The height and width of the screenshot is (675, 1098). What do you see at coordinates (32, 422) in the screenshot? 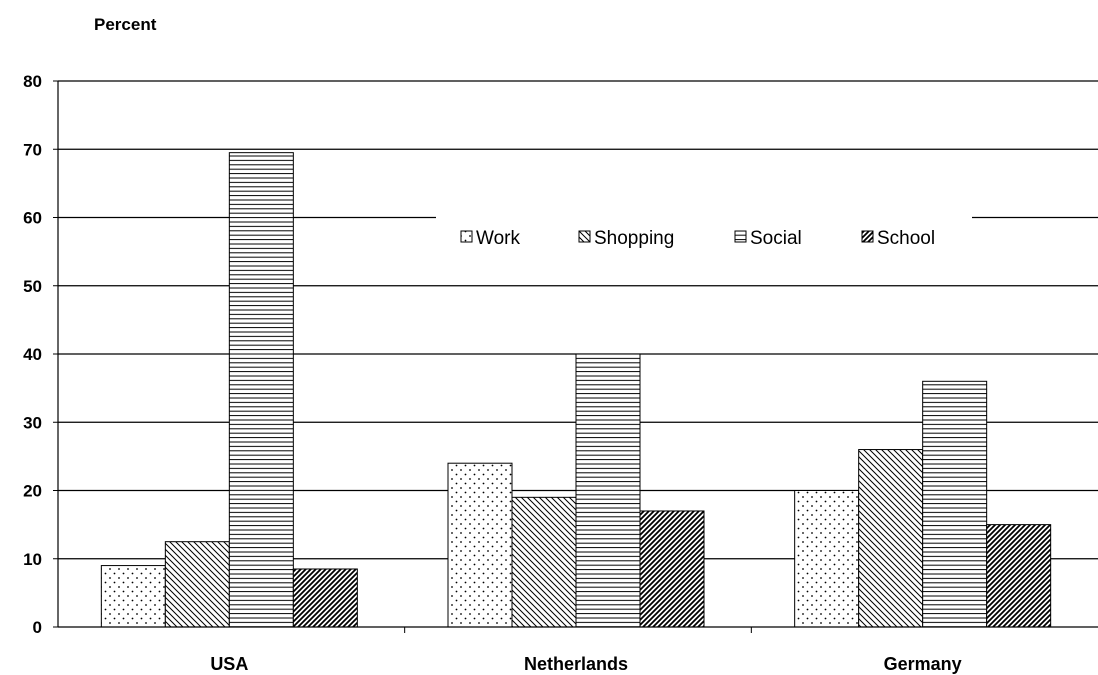
I see `y-tick-label-30: 30` at bounding box center [32, 422].